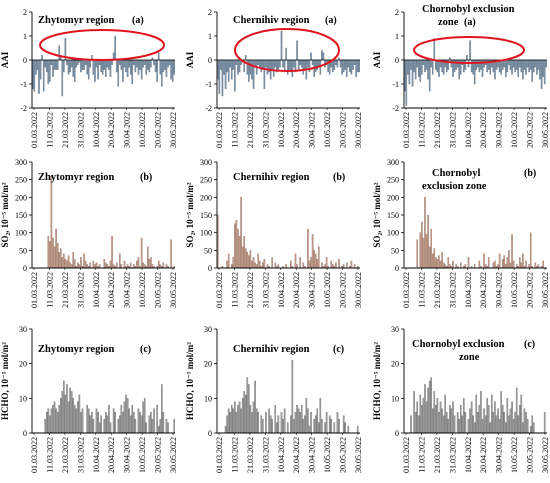  I want to click on panel-tag: (c), so click(529, 344).